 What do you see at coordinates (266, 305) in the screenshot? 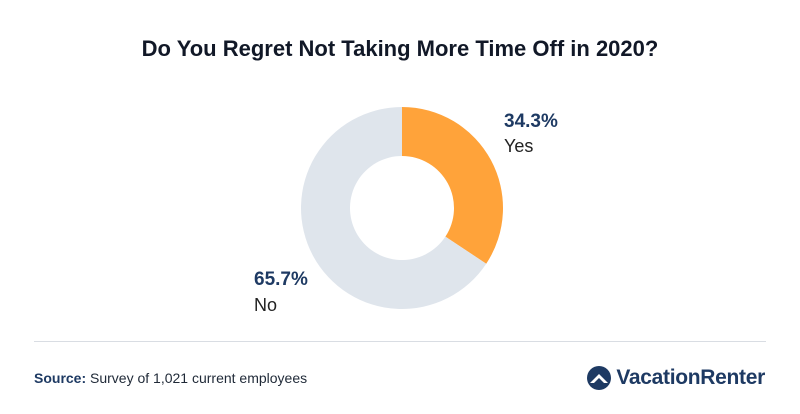
I see `slice-label-no: No` at bounding box center [266, 305].